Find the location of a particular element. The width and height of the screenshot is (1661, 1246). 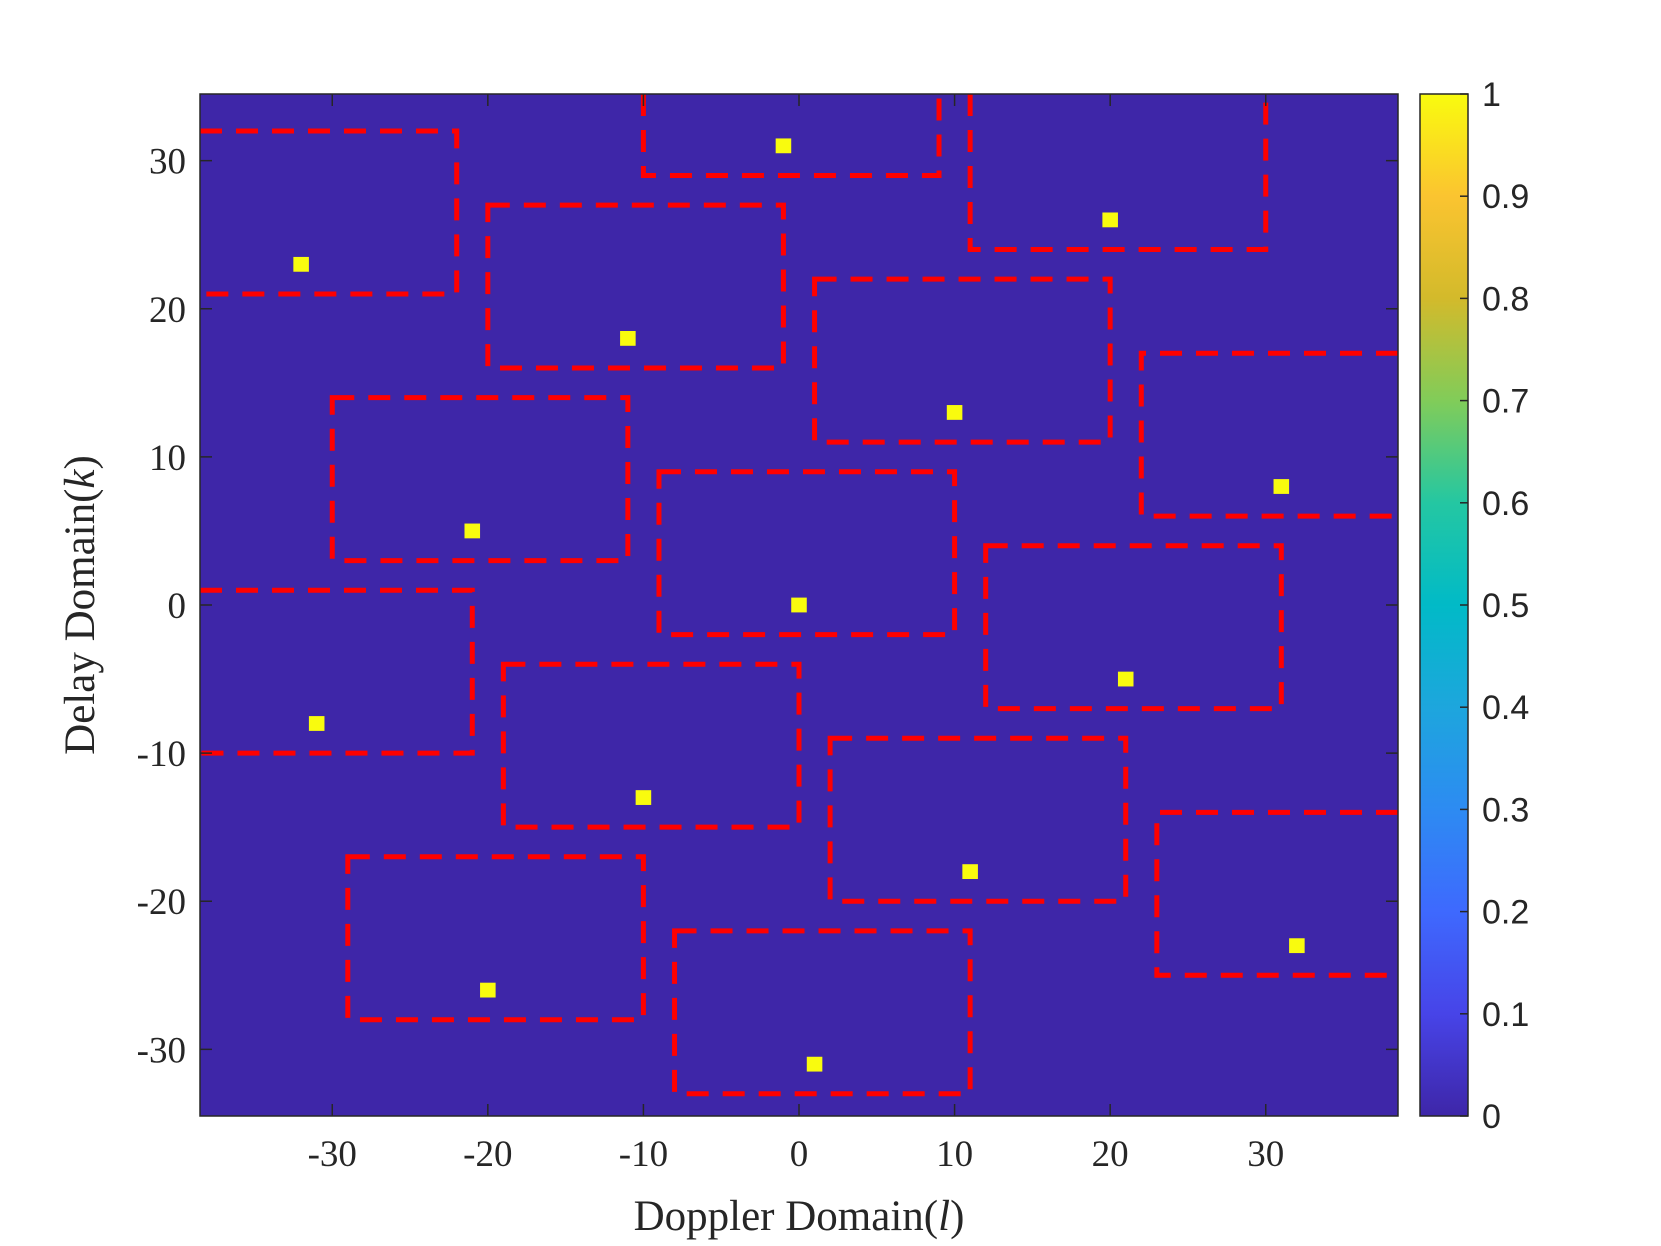

x-tick-label: 20 is located at coordinates (1110, 1154).